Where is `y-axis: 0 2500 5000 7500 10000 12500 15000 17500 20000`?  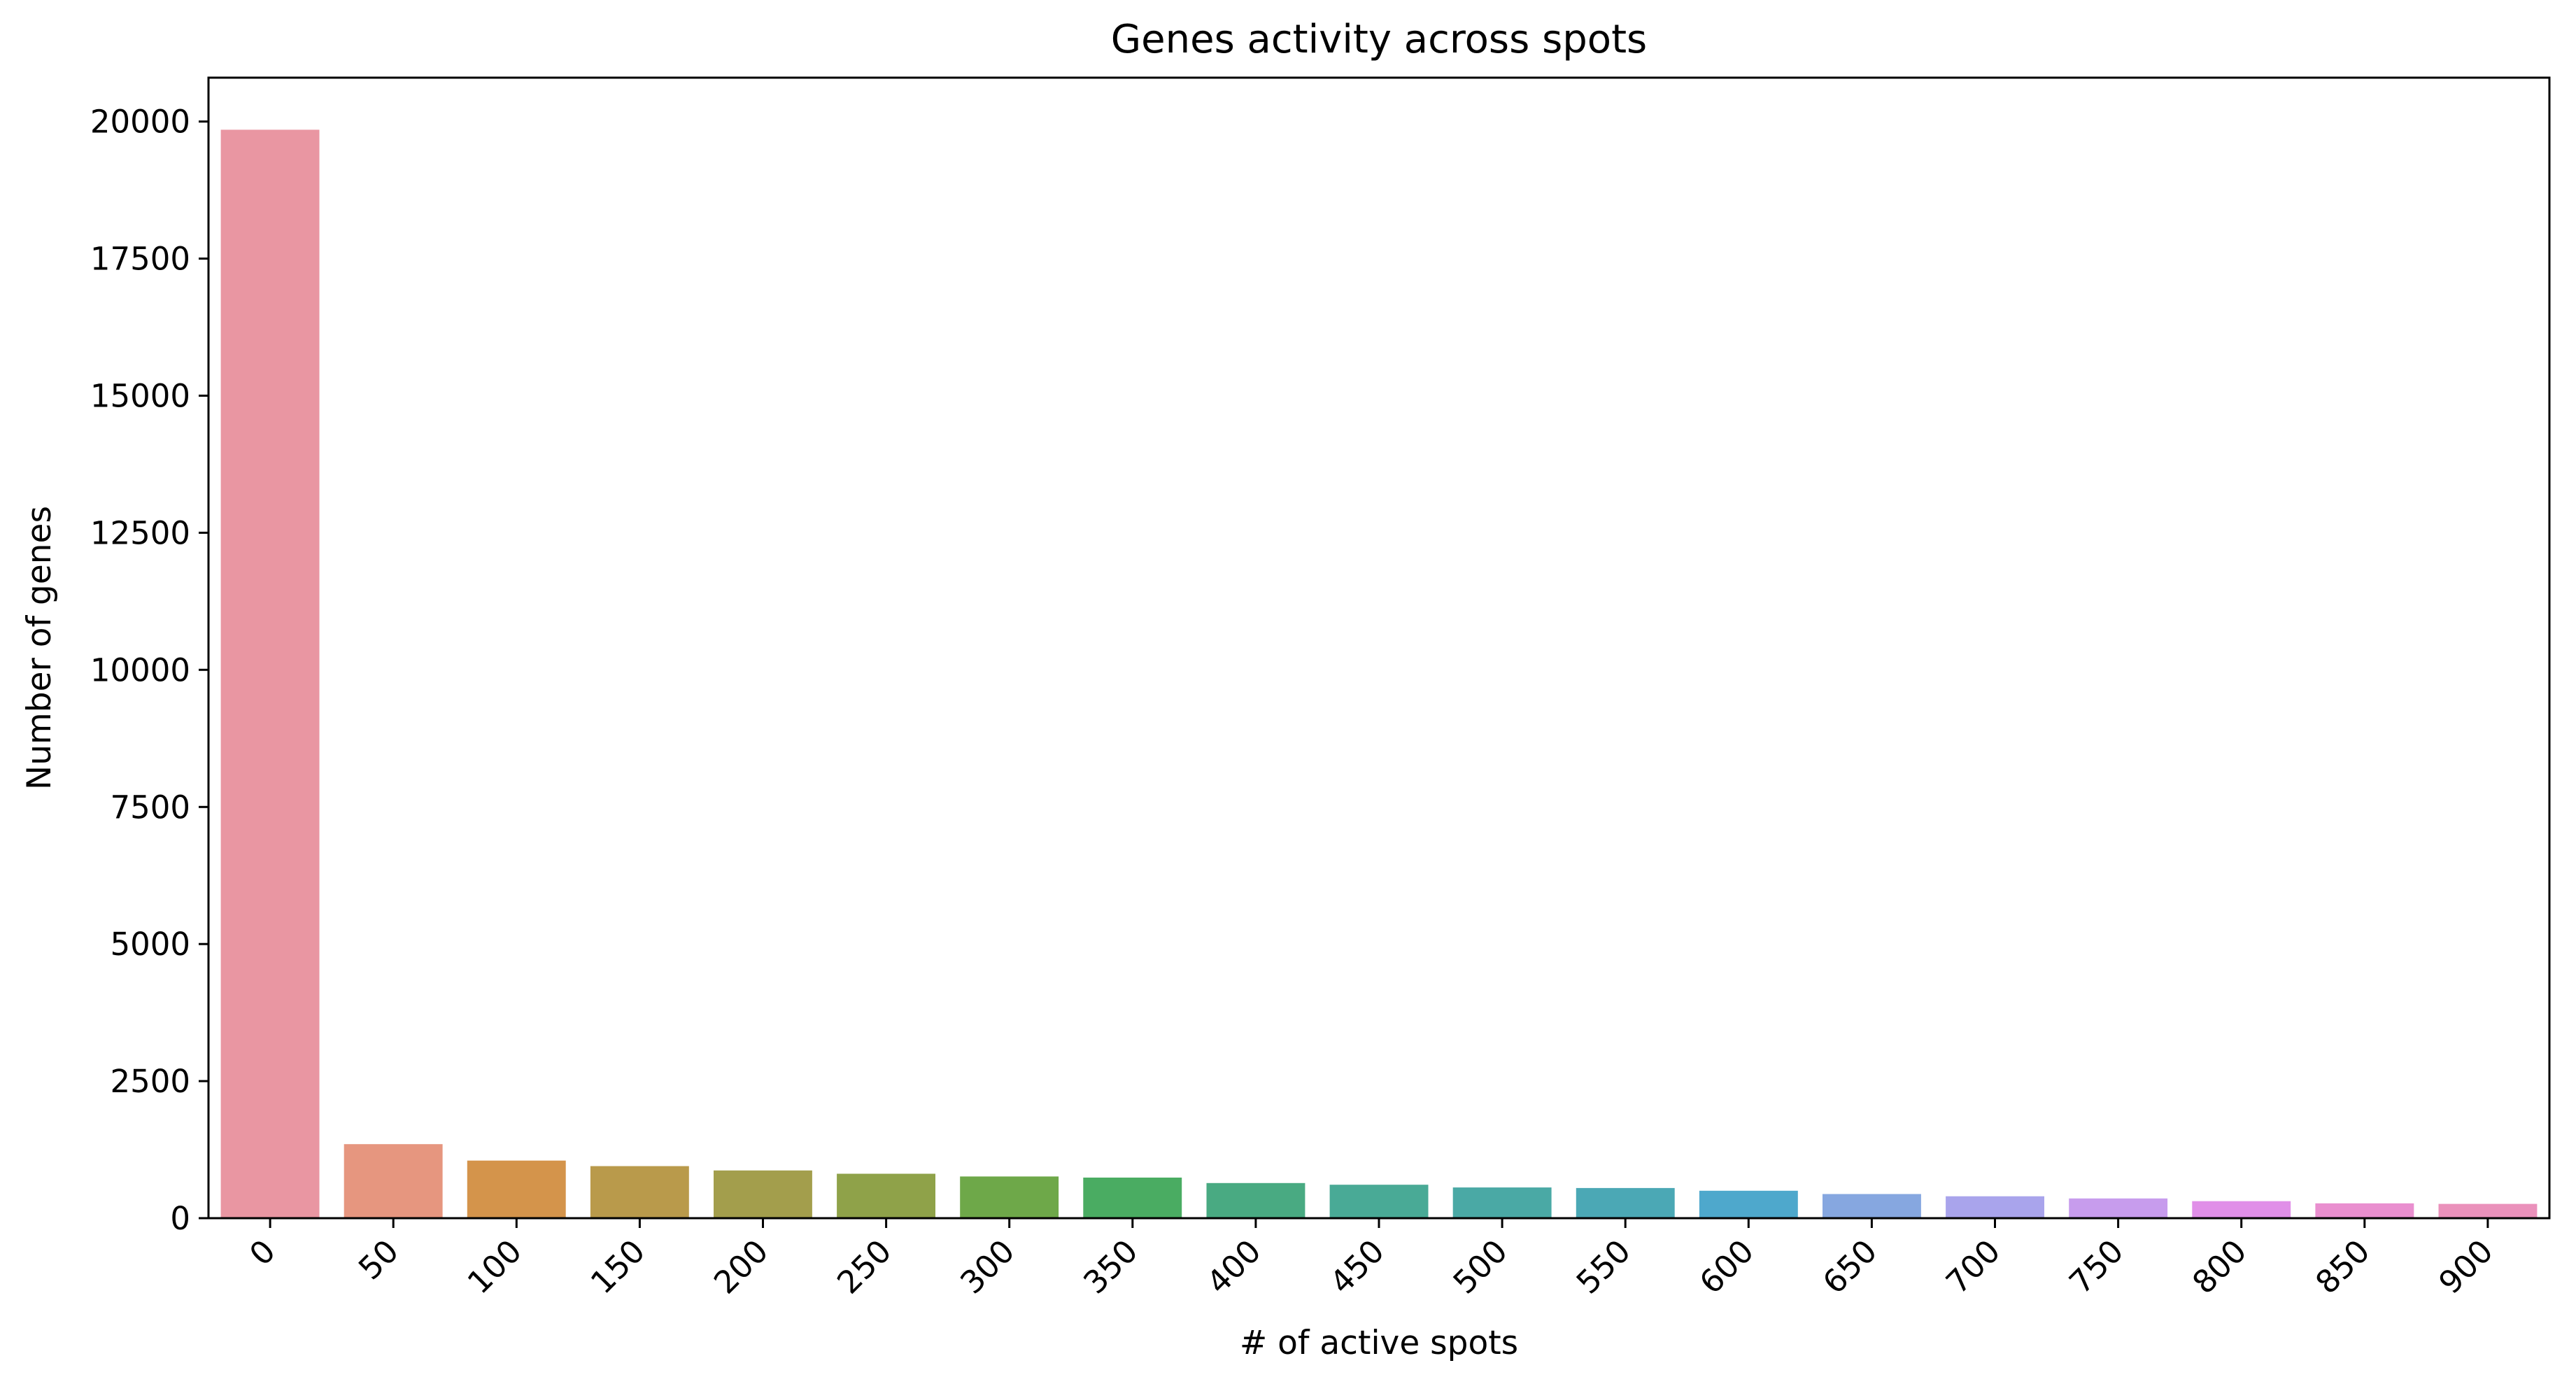 y-axis: 0 2500 5000 7500 10000 12500 15000 17500 20000 is located at coordinates (149, 670).